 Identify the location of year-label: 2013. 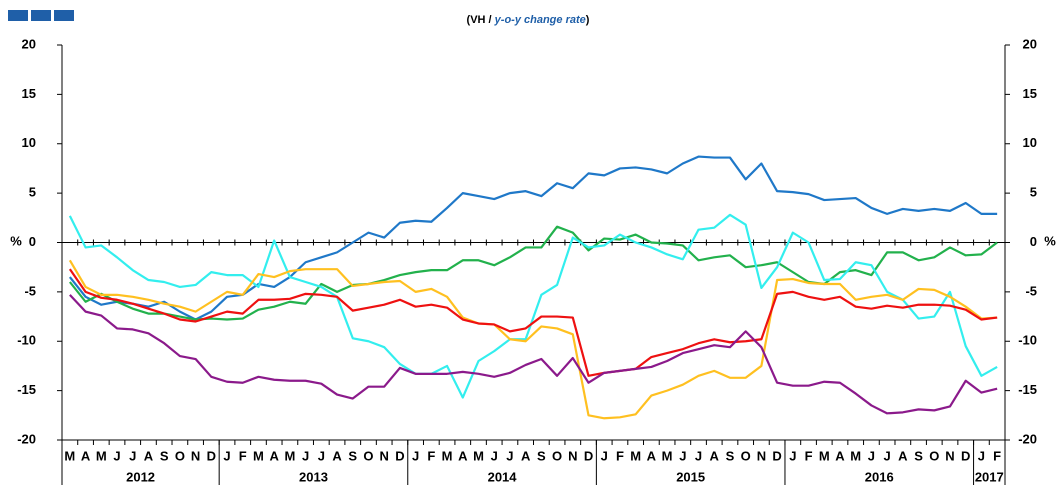
(313, 476).